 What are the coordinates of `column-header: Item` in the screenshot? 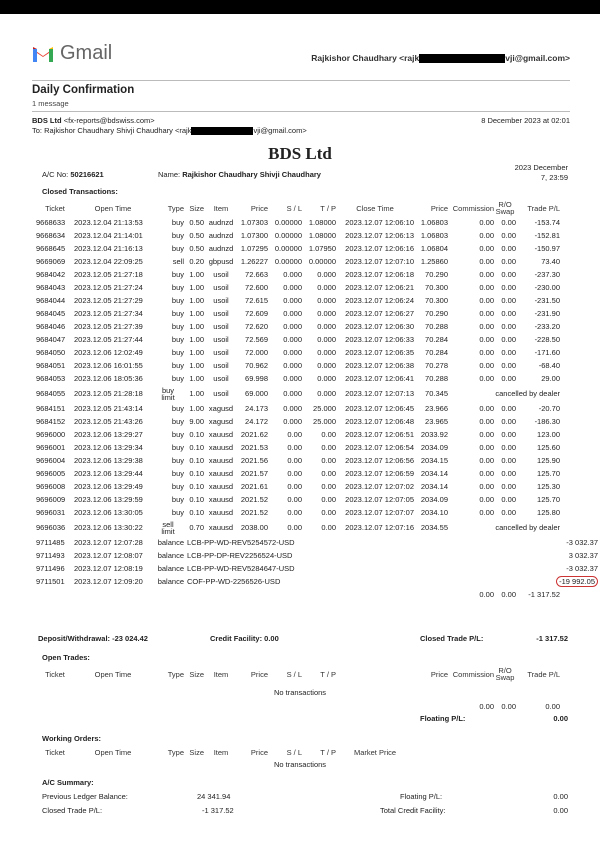 It's located at (221, 674).